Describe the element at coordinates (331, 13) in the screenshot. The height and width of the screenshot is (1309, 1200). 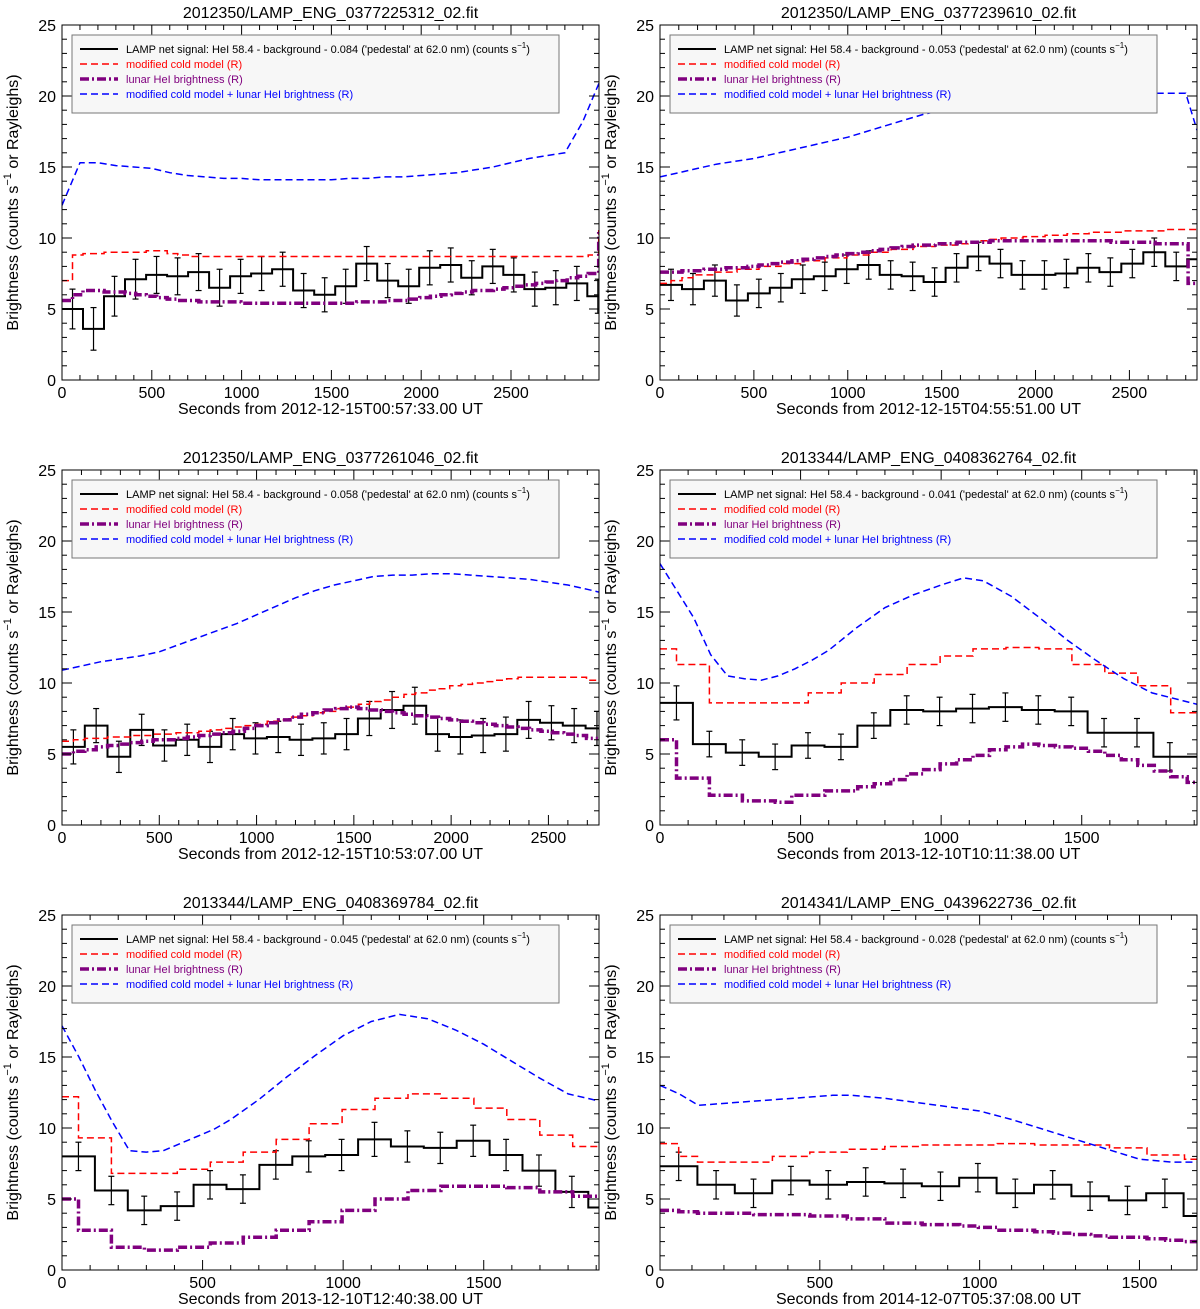
I see `panel-title: 2012350/LAMP_ENG_0377225312_02.fit` at that location.